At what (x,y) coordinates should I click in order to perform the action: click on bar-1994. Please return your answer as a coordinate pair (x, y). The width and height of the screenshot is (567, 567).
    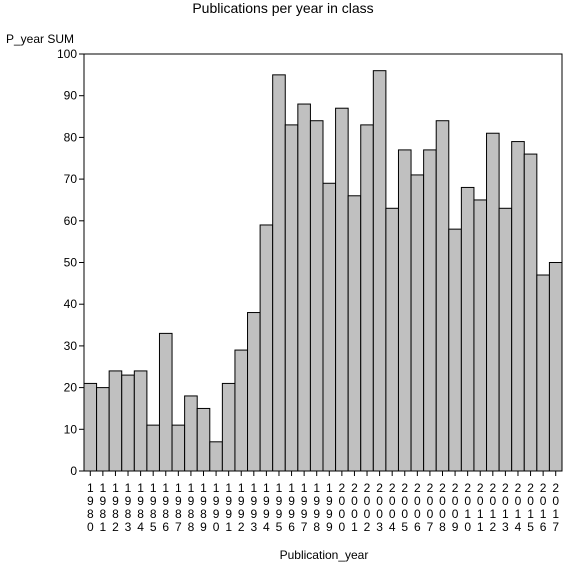
    Looking at the image, I should click on (266, 348).